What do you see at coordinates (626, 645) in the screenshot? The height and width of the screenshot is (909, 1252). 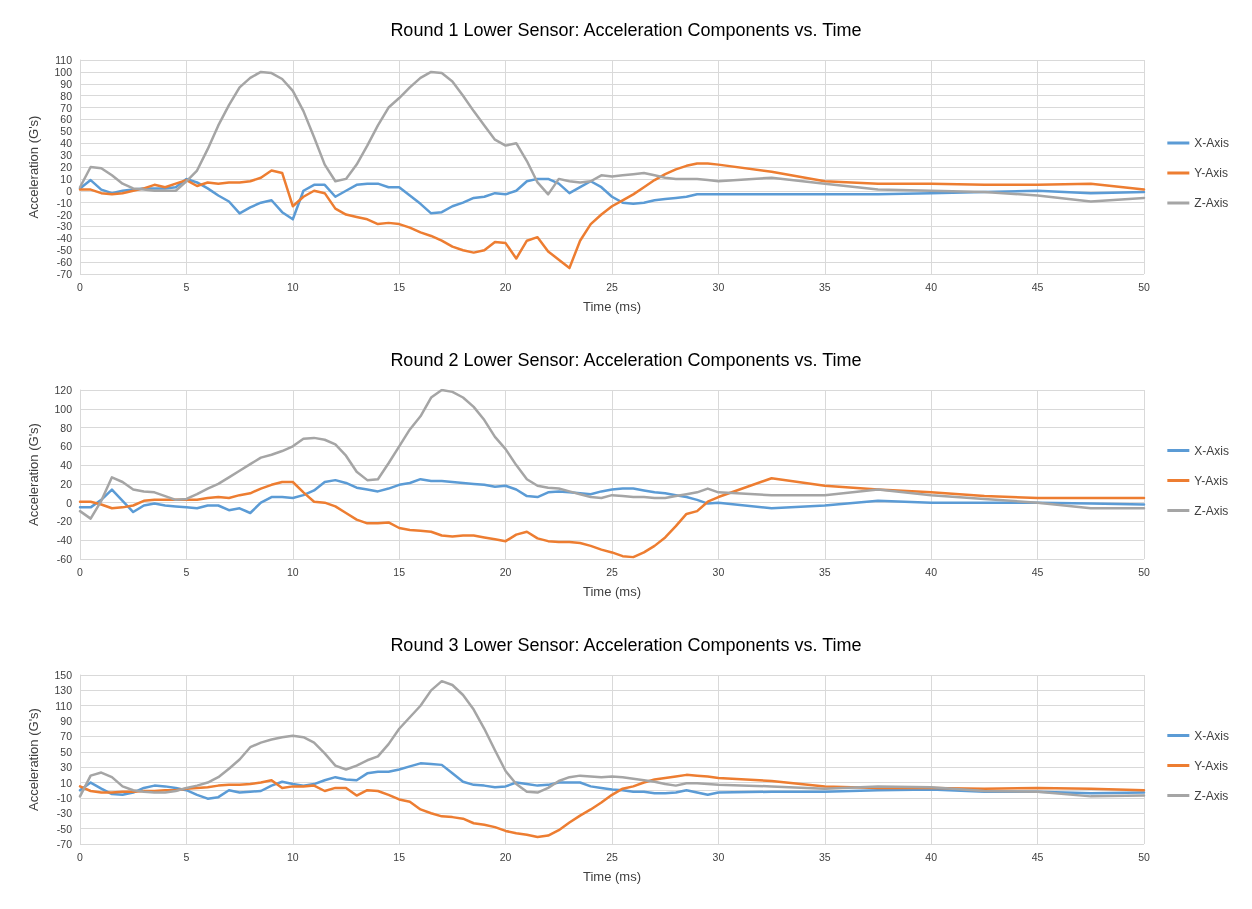 I see `chart-title: Round 3 Lower Sensor: Acceleration Components vs. Time` at bounding box center [626, 645].